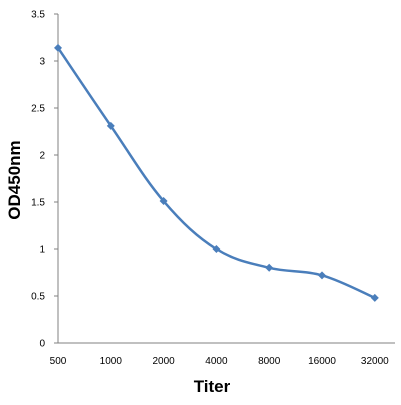 This screenshot has height=405, width=401. I want to click on x-axis-title: Titer, so click(212, 386).